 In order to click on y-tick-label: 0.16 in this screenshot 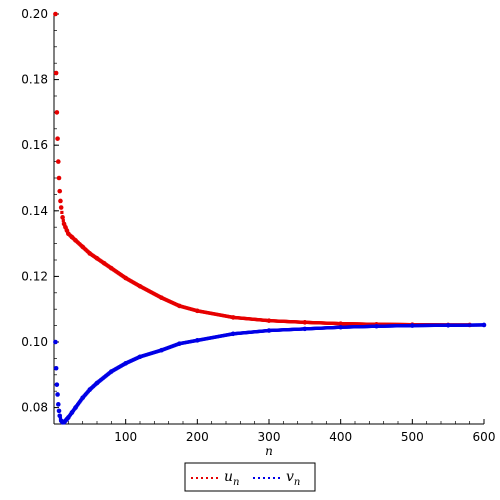, I will do `click(34, 145)`.